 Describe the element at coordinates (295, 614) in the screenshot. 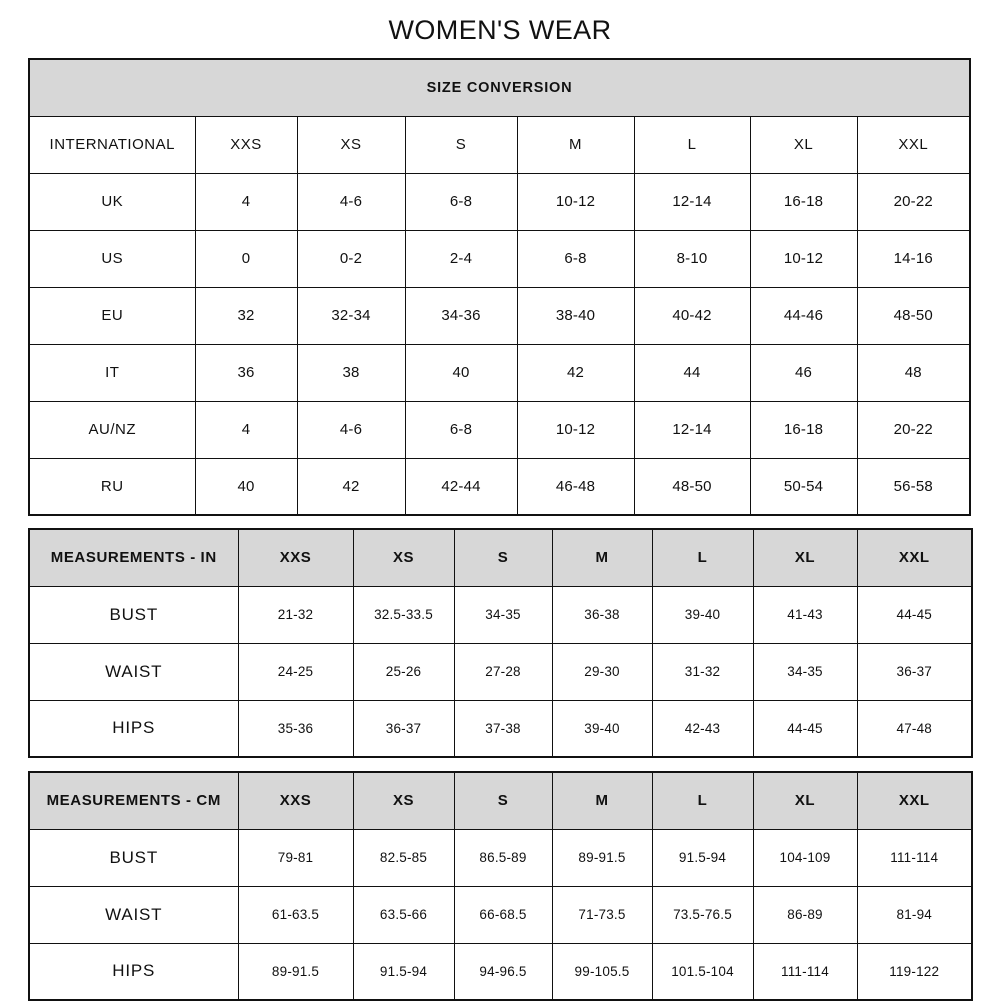

I see `cell-value: 21-32` at that location.